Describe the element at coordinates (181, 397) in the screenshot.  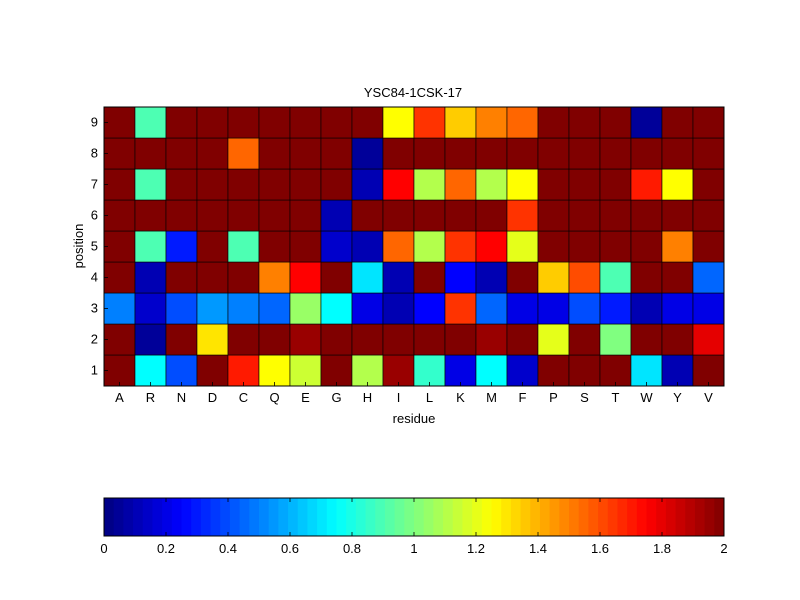
I see `x-tick-label: N` at that location.